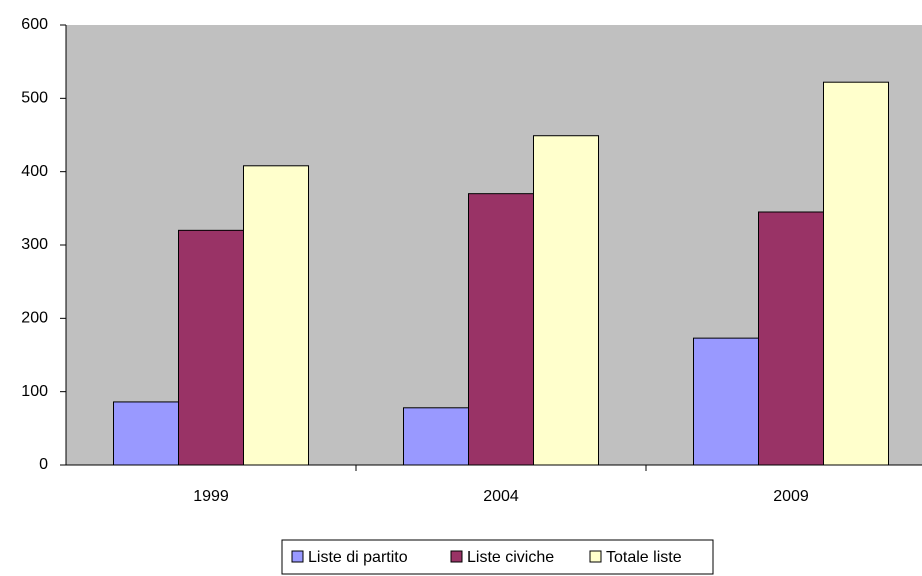 Image resolution: width=922 pixels, height=576 pixels. Describe the element at coordinates (644, 557) in the screenshot. I see `legend-label: Totale liste` at that location.